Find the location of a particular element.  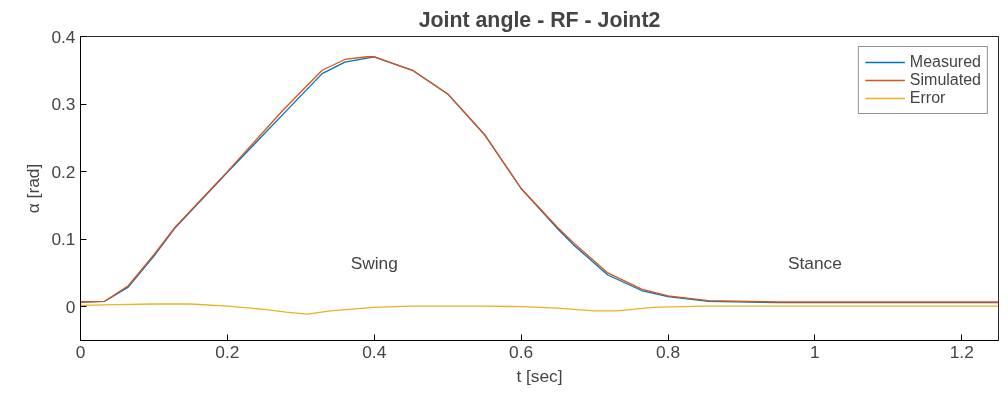

y-tick-label: 0.1 is located at coordinates (63, 239).